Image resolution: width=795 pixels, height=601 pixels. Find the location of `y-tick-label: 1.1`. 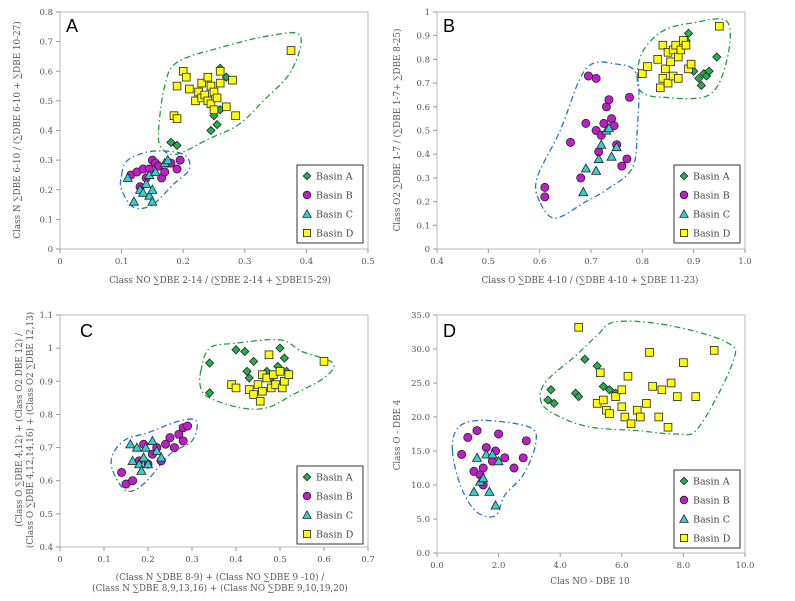

y-tick-label: 1.1 is located at coordinates (46, 316).